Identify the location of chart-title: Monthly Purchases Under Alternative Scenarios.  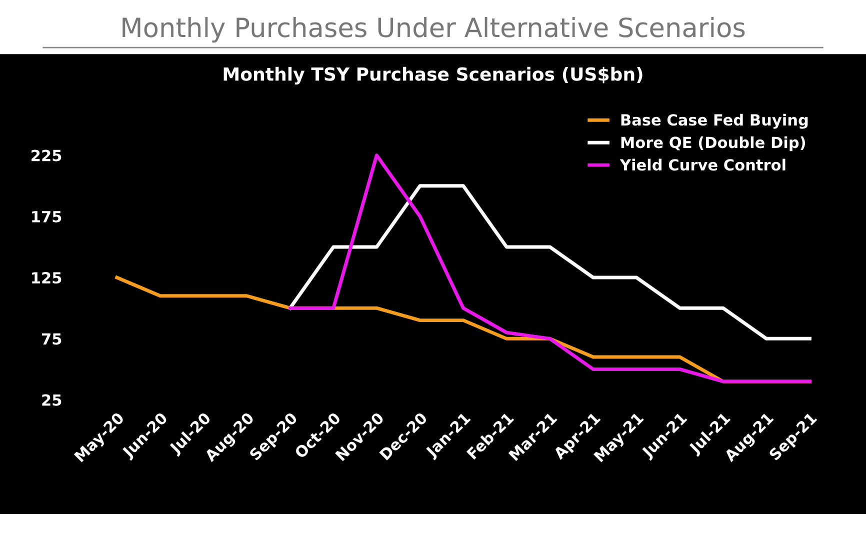
(433, 29).